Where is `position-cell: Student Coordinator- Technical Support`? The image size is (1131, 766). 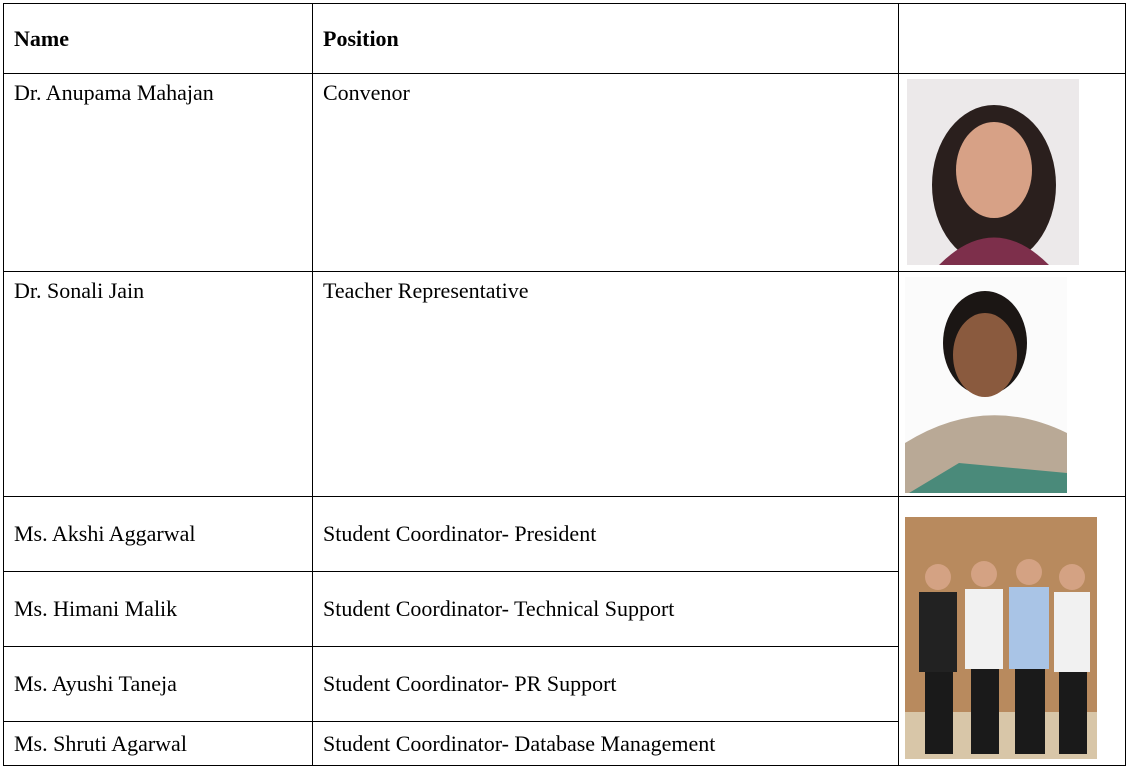 position-cell: Student Coordinator- Technical Support is located at coordinates (605, 609).